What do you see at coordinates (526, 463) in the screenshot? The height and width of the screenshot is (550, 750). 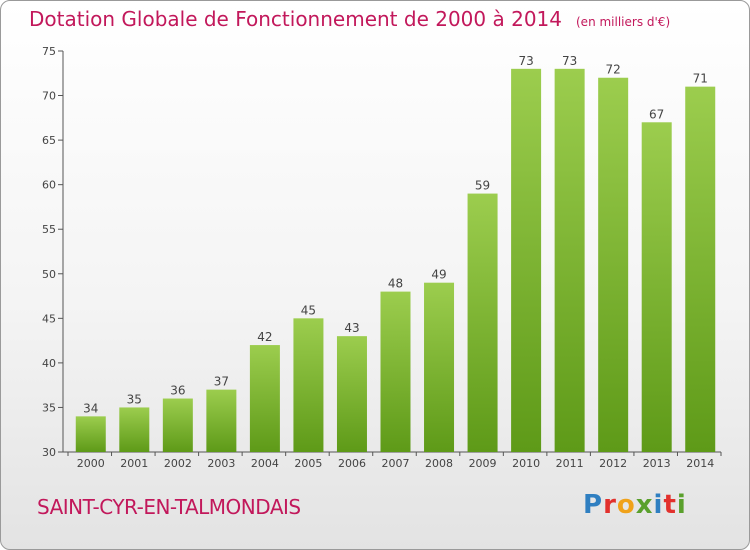 I see `x-tick-label: 2010` at bounding box center [526, 463].